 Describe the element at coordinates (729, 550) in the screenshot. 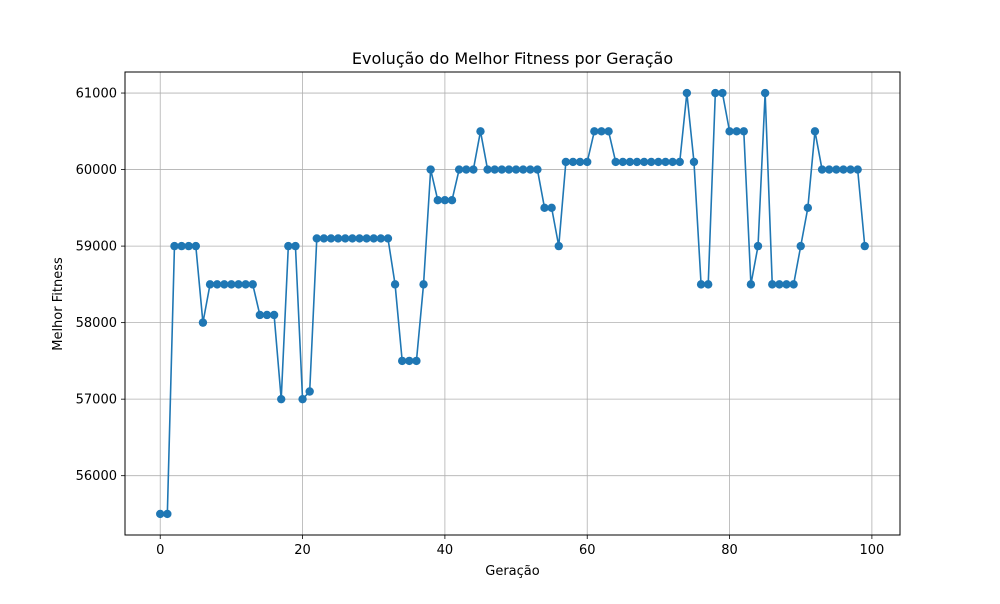

I see `x-tick-label: 80` at that location.